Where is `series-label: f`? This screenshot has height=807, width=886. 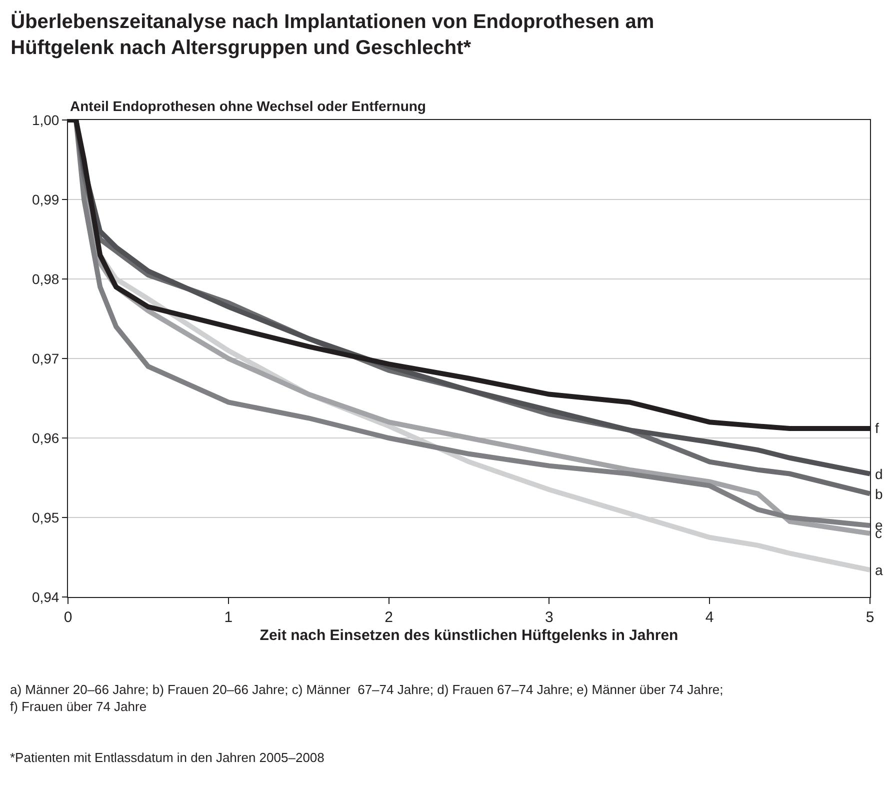
series-label: f is located at coordinates (877, 428).